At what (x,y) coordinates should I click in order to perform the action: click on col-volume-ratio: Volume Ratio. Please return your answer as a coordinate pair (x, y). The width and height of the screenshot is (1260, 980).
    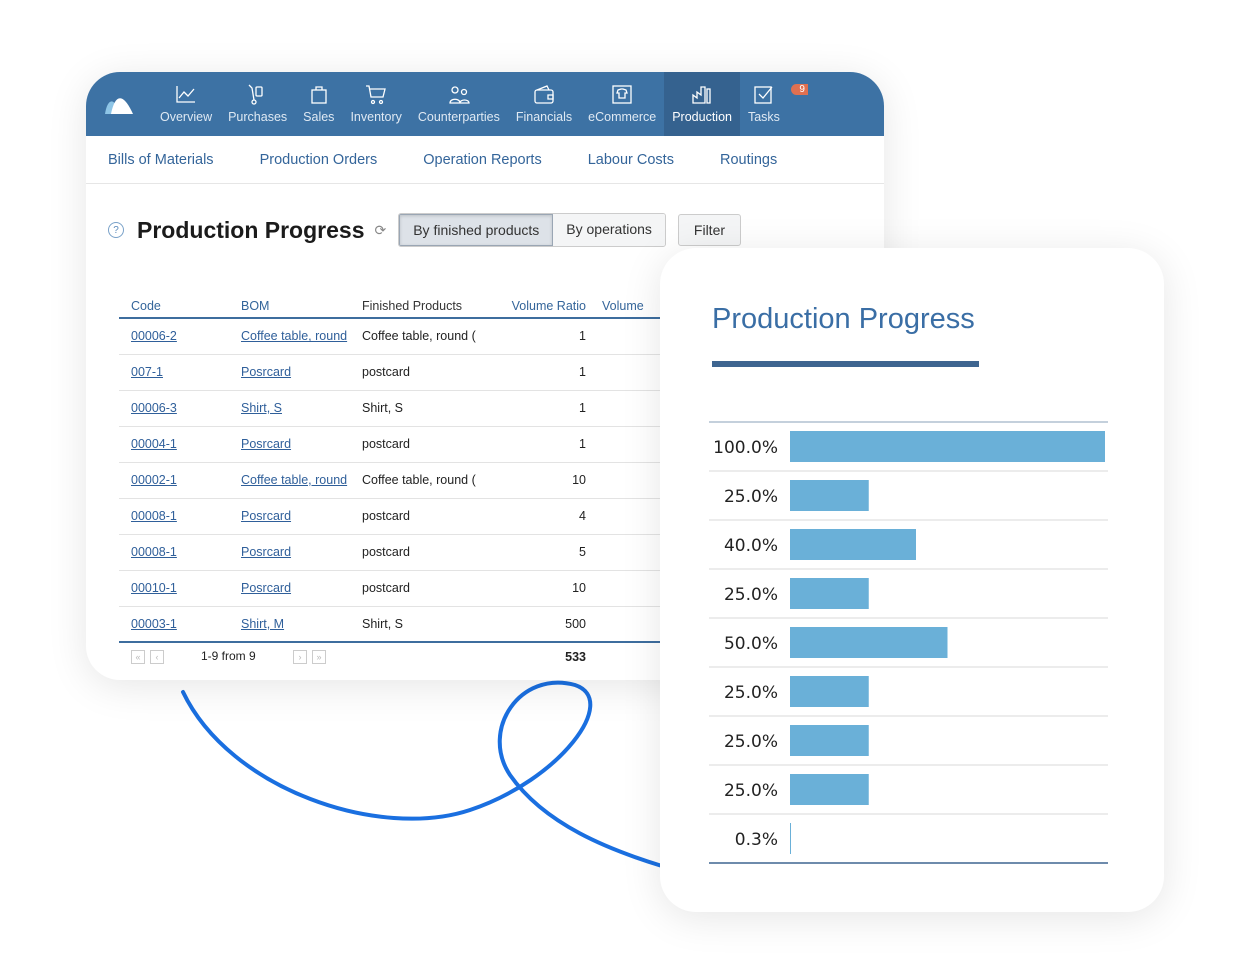
    Looking at the image, I should click on (535, 306).